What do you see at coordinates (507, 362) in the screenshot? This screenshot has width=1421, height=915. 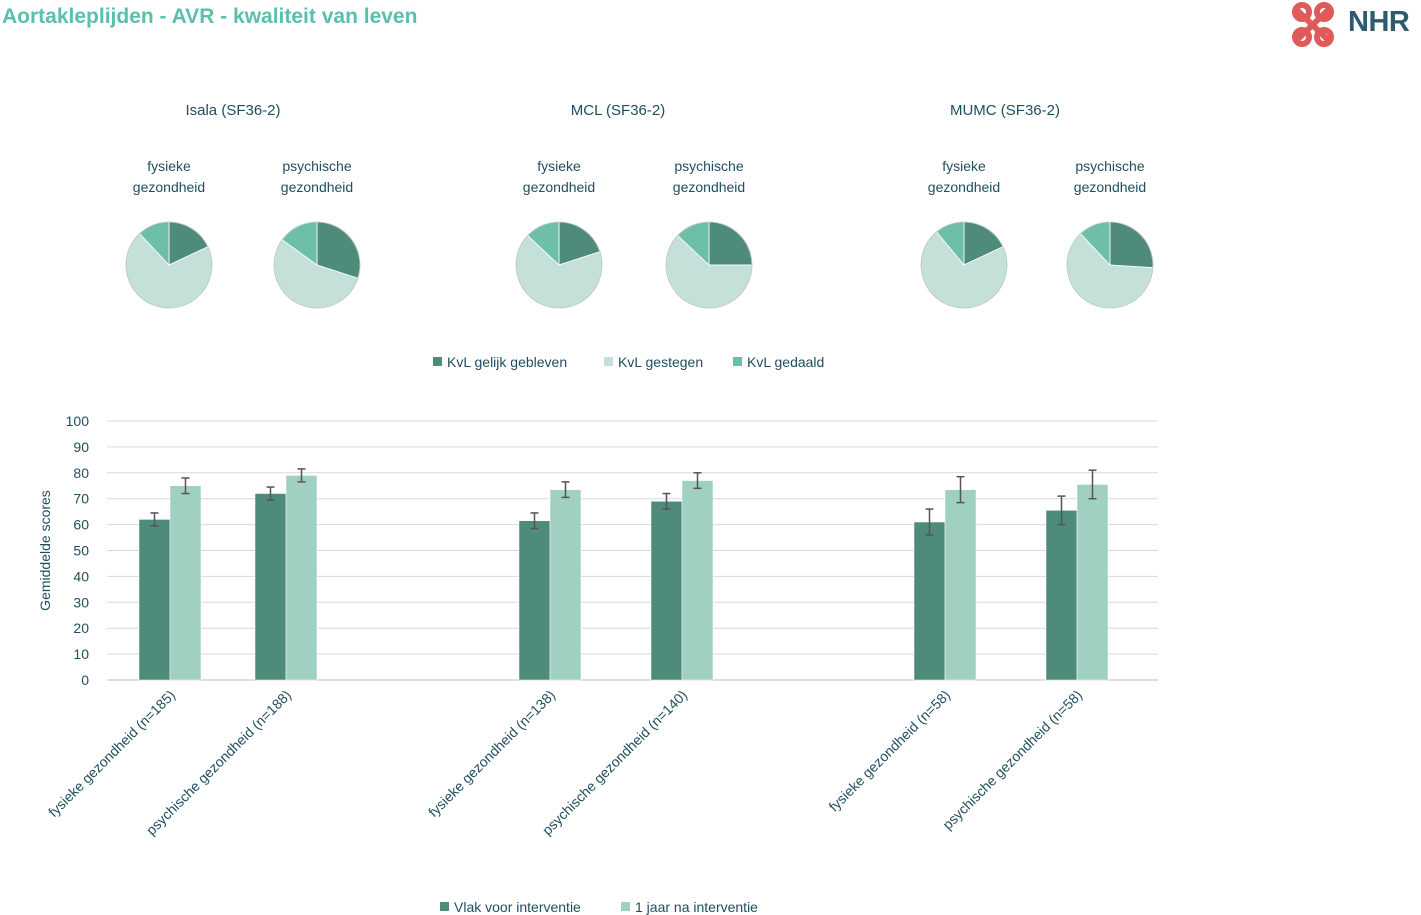 I see `legend-label: KvL gelijk gebleven` at bounding box center [507, 362].